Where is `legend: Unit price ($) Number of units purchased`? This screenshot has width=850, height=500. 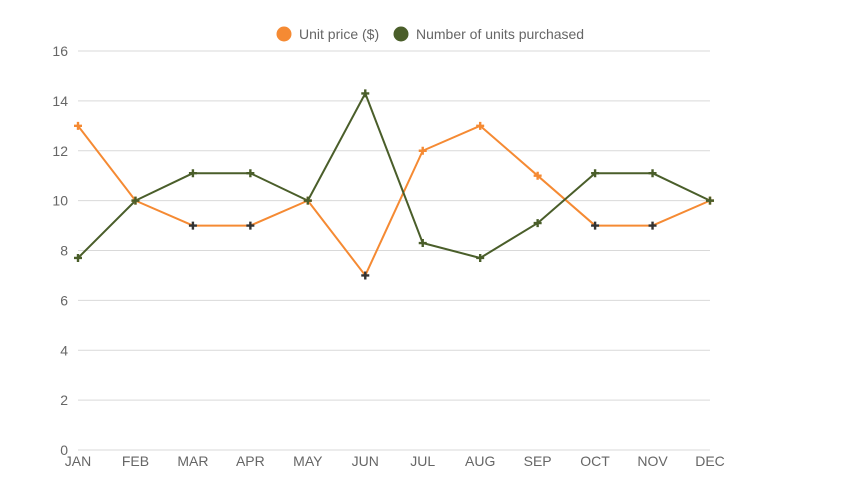 legend: Unit price ($) Number of units purchased is located at coordinates (430, 34).